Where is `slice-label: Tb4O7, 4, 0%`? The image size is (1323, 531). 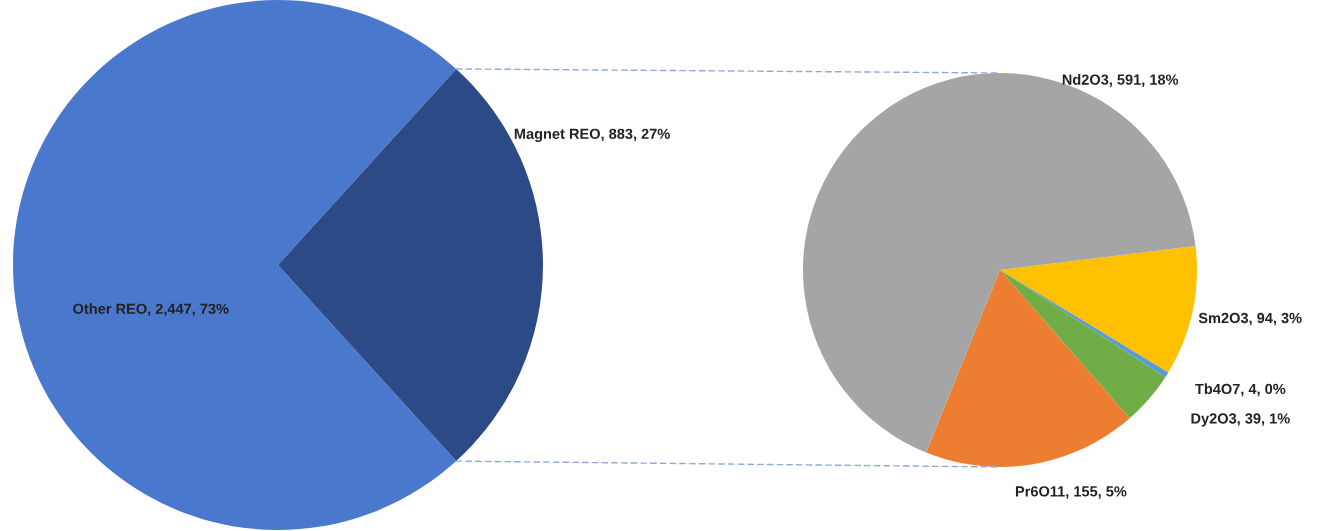 slice-label: Tb4O7, 4, 0% is located at coordinates (1240, 390).